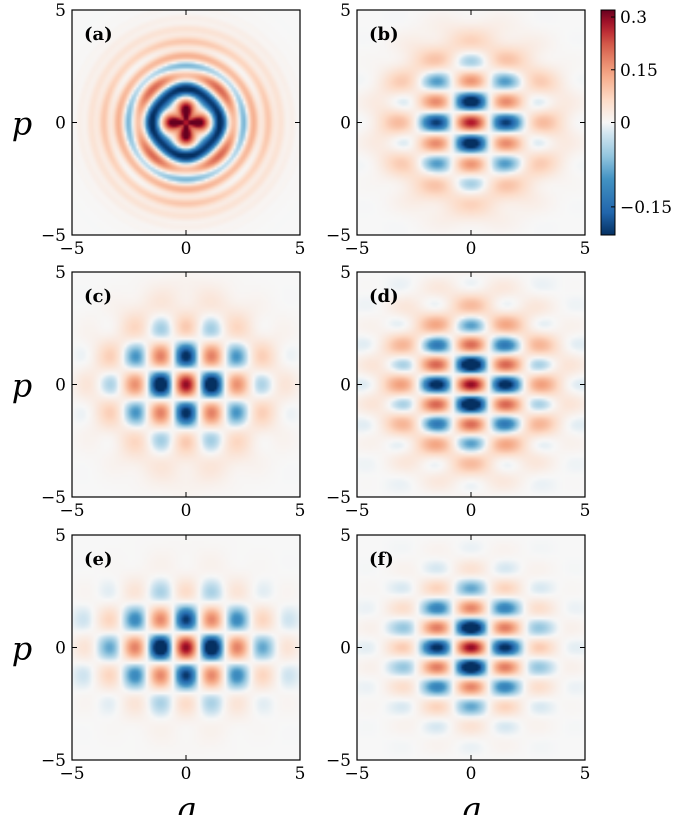 This screenshot has width=693, height=815. I want to click on panel-label: (d), so click(384, 296).